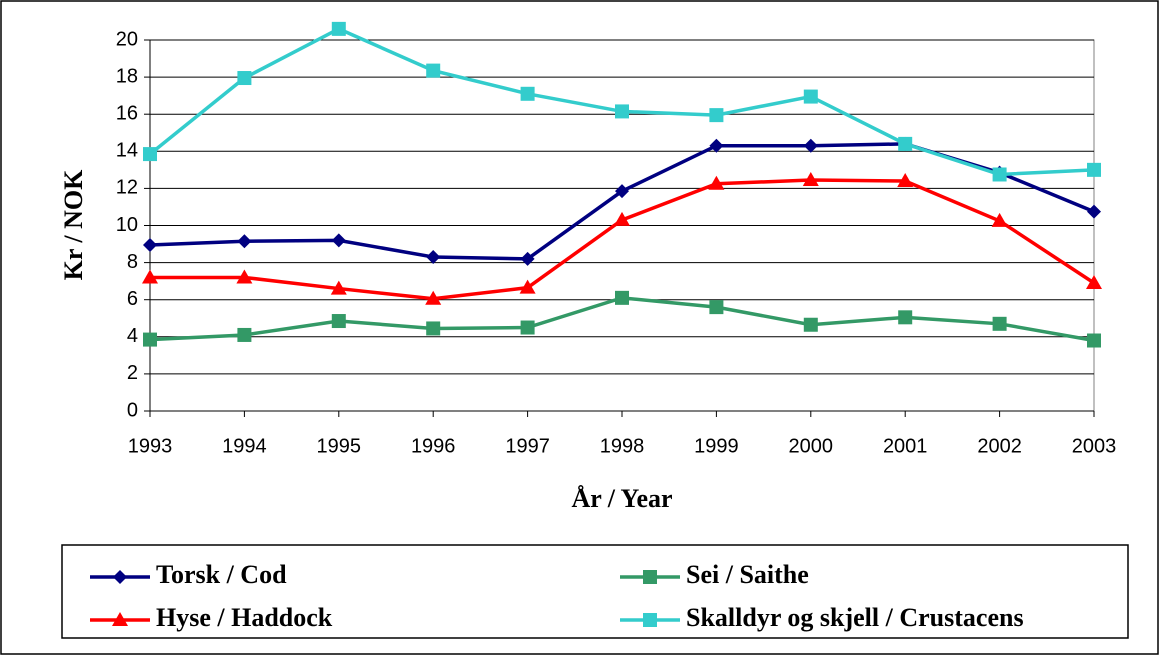  I want to click on y-tick-label: 6, so click(132, 299).